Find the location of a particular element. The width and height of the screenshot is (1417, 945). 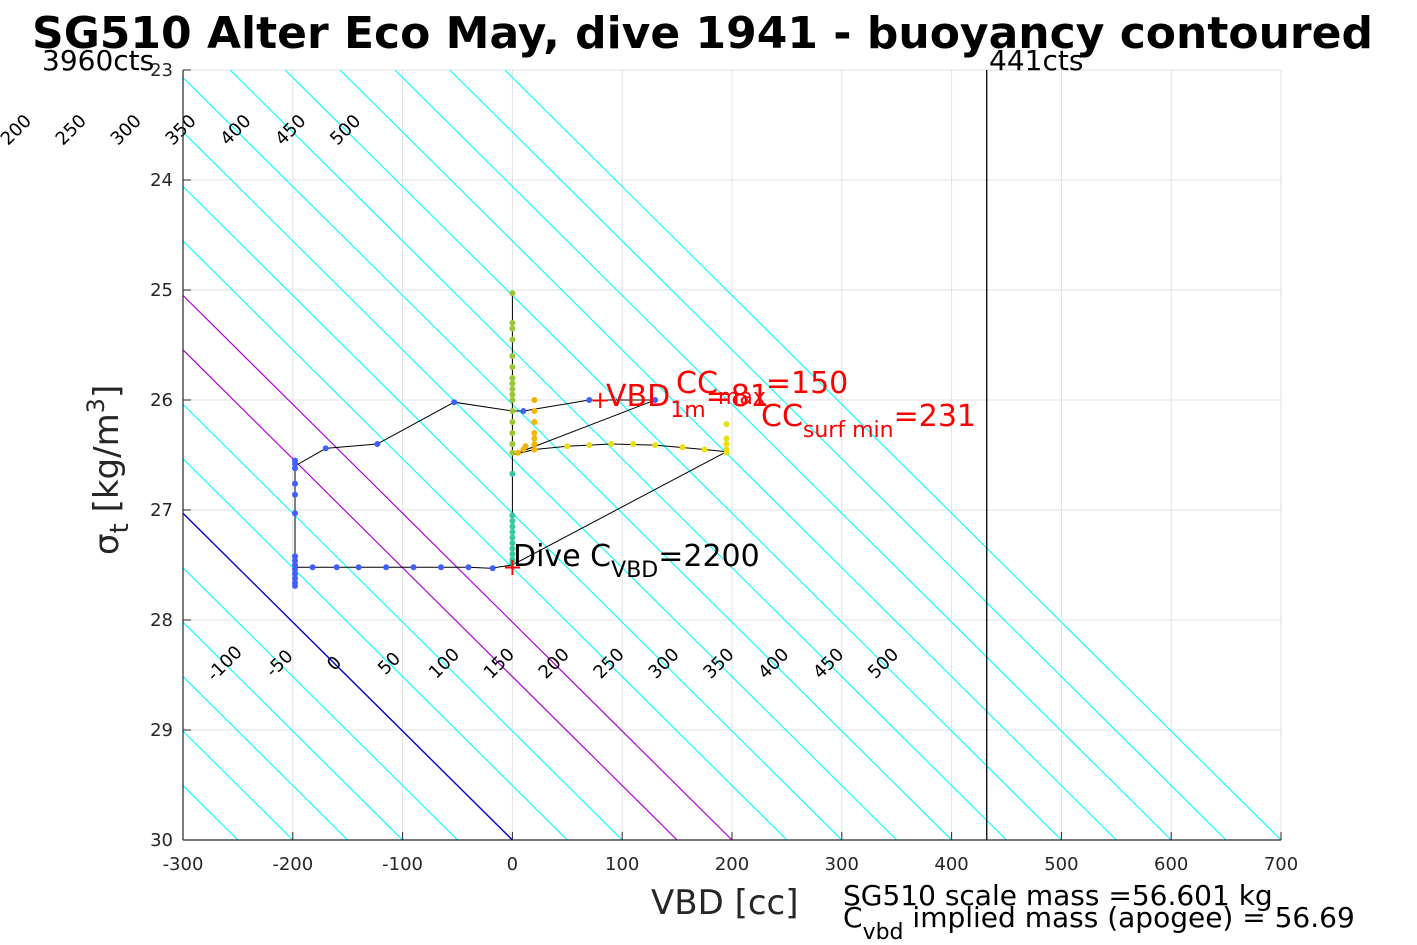

footer-implied-rest: implied mass (apogee) = 56.69 is located at coordinates (1129, 917).